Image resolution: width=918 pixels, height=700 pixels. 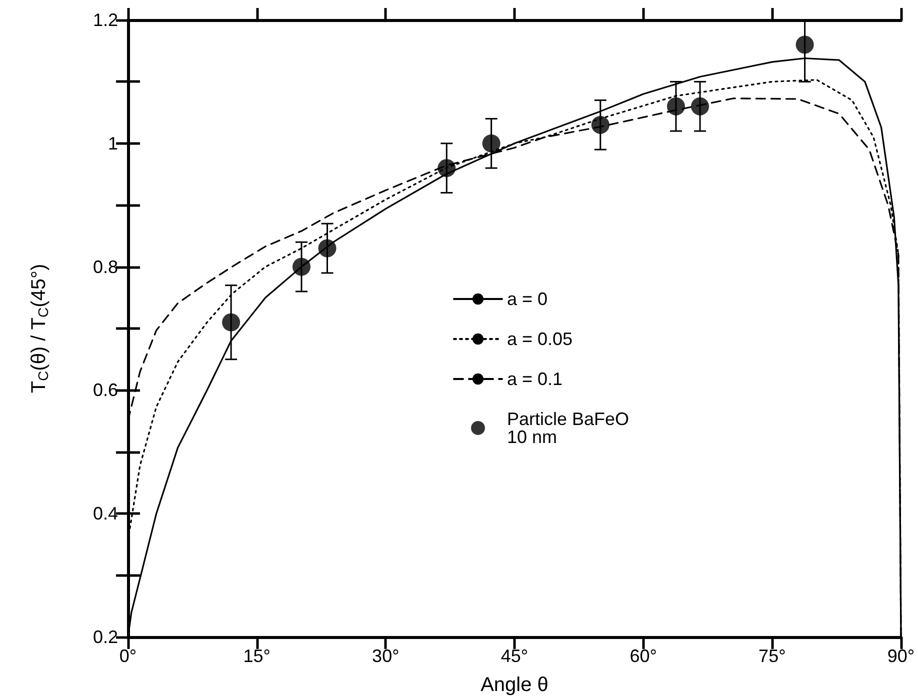 I want to click on y-tick-label: 0.8, so click(x=105, y=266).